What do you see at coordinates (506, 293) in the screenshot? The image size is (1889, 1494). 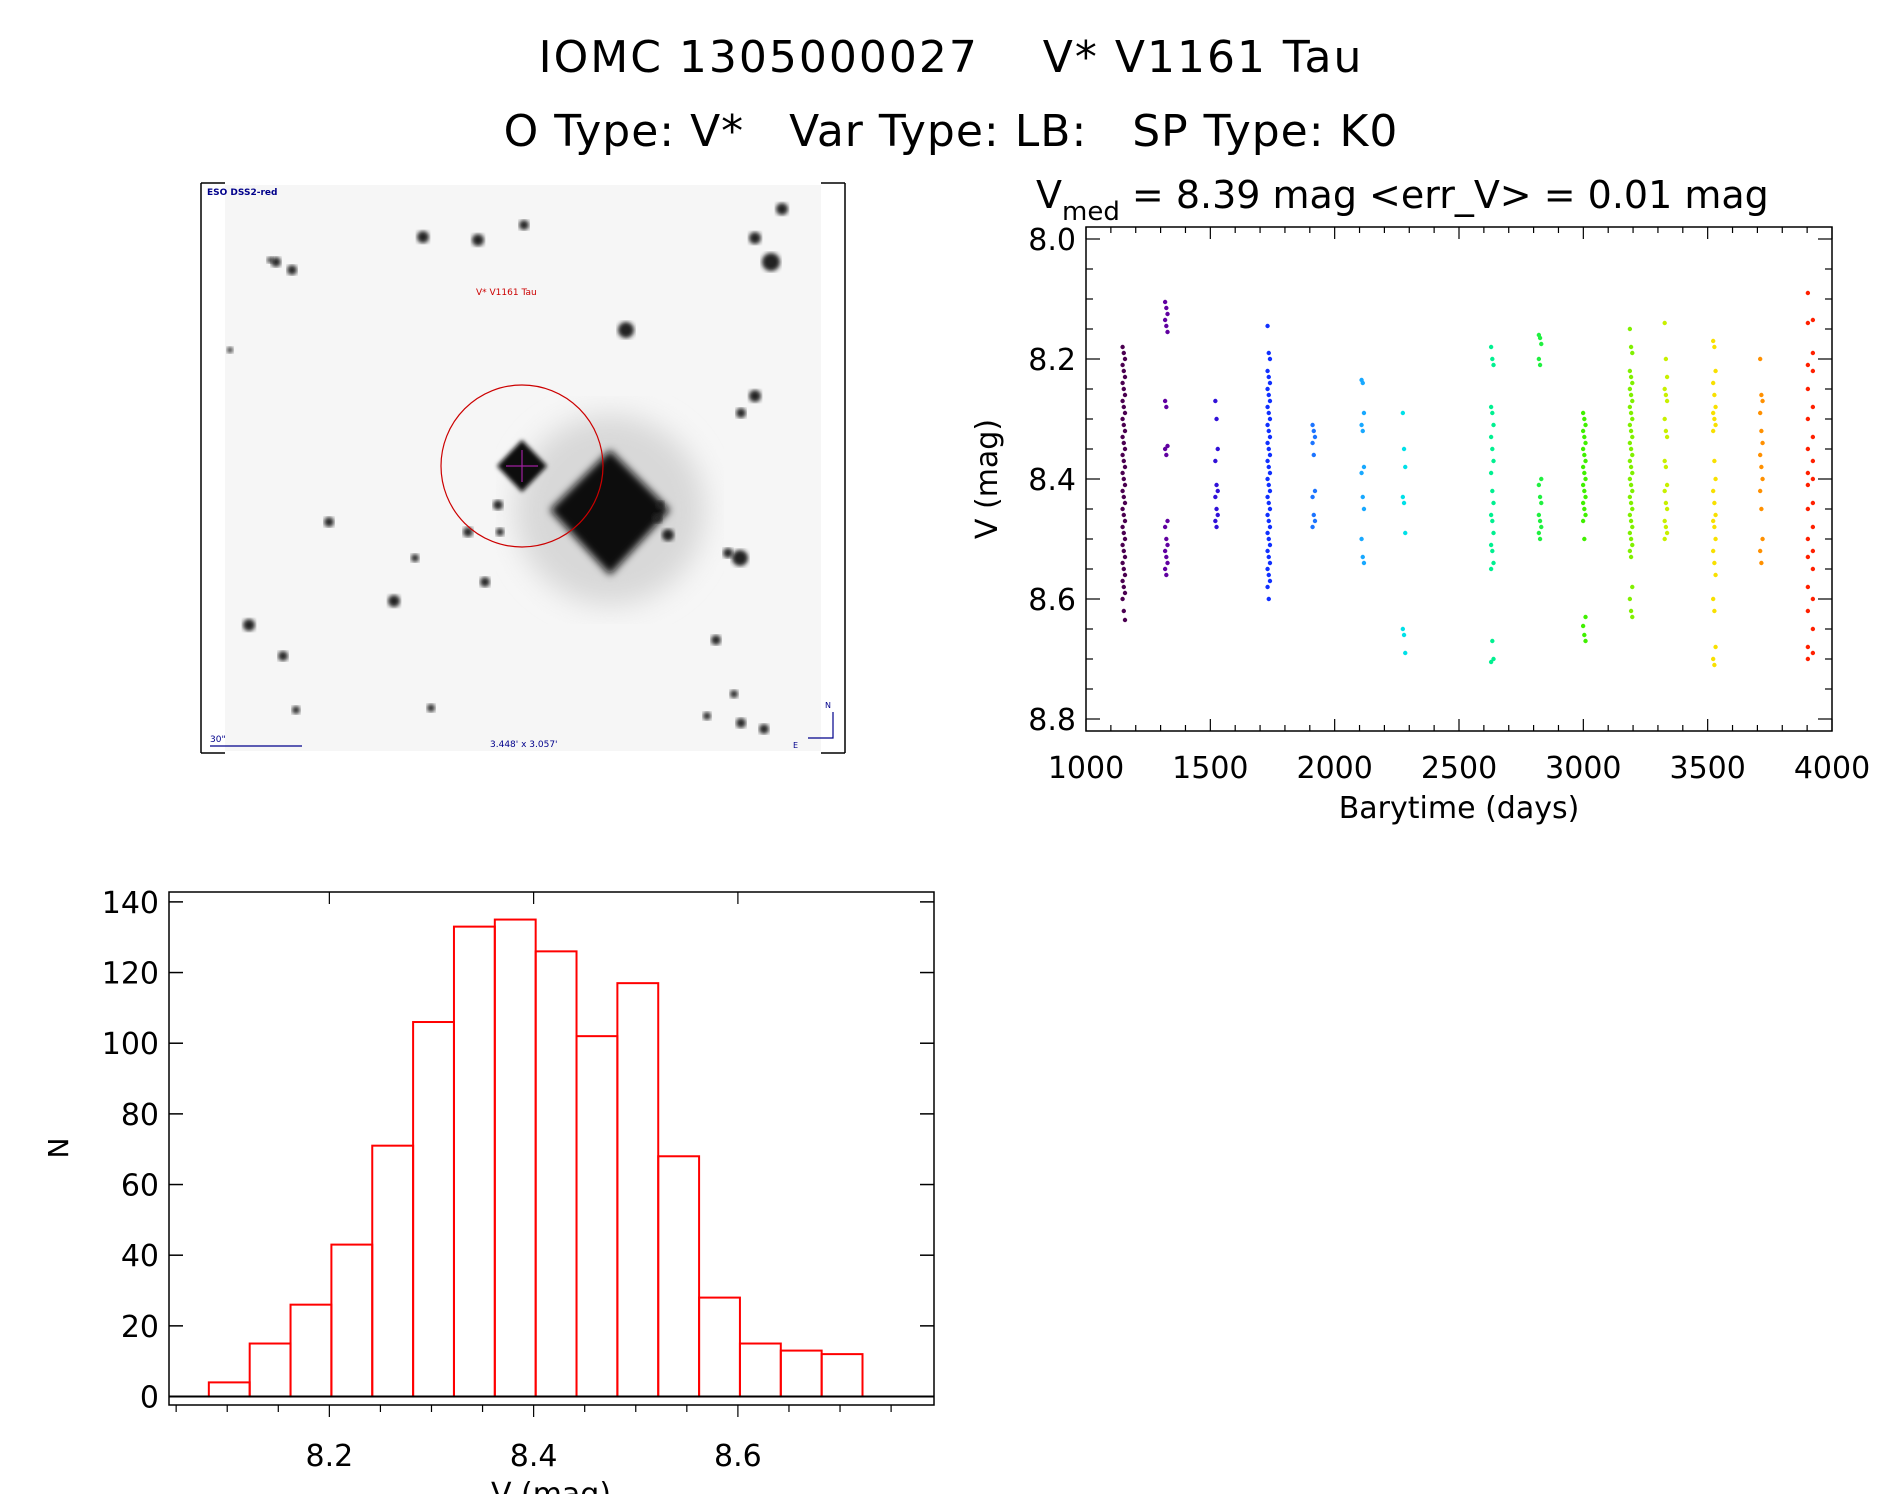 I see `target-label: V* V1161 Tau` at bounding box center [506, 293].